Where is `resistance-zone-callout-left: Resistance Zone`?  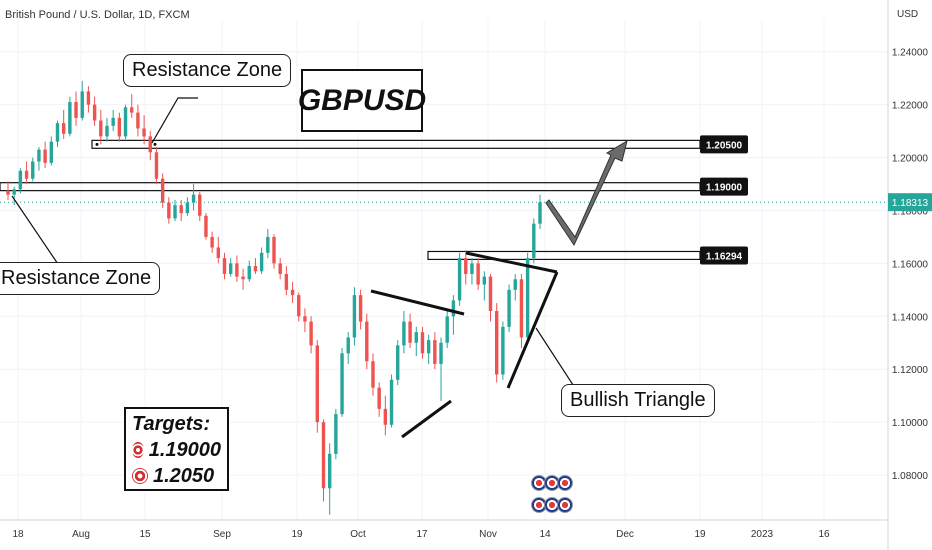 resistance-zone-callout-left: Resistance Zone is located at coordinates (80, 278).